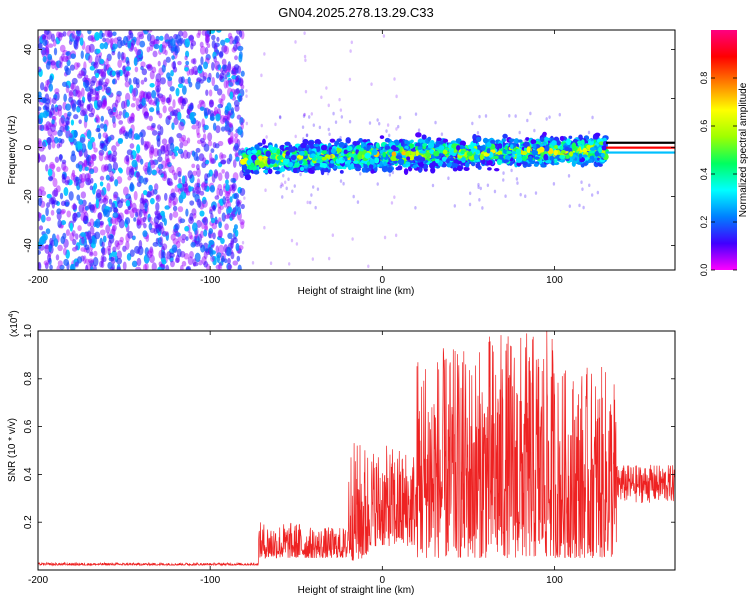  Describe the element at coordinates (12, 150) in the screenshot. I see `spectrogram-y-label: Frequency (Hz)` at that location.